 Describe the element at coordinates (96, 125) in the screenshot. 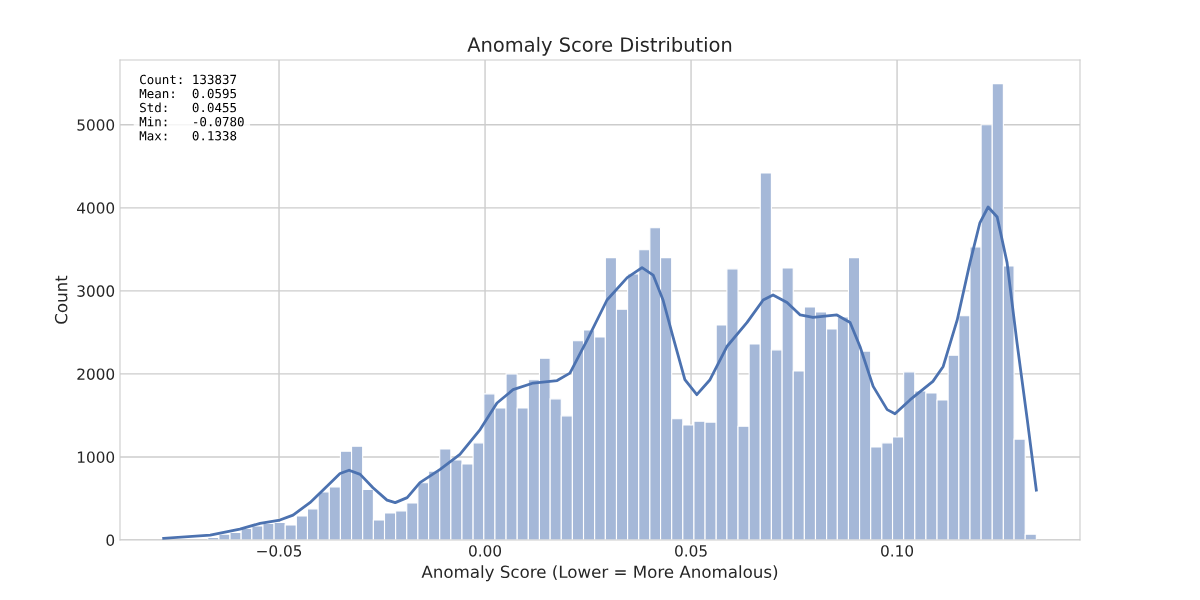

I see `y-tick-label: 5000` at that location.